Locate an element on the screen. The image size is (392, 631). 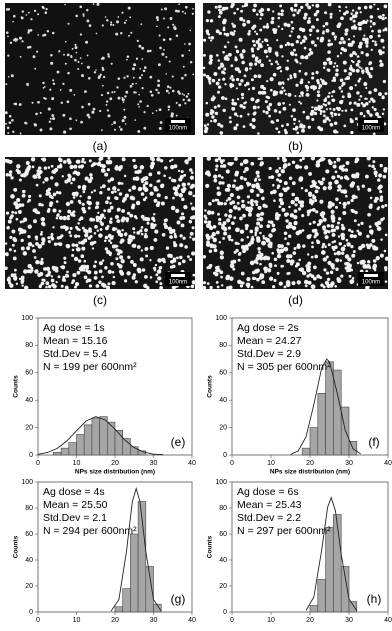
y-tick-label: 100 is located at coordinates (27, 482).